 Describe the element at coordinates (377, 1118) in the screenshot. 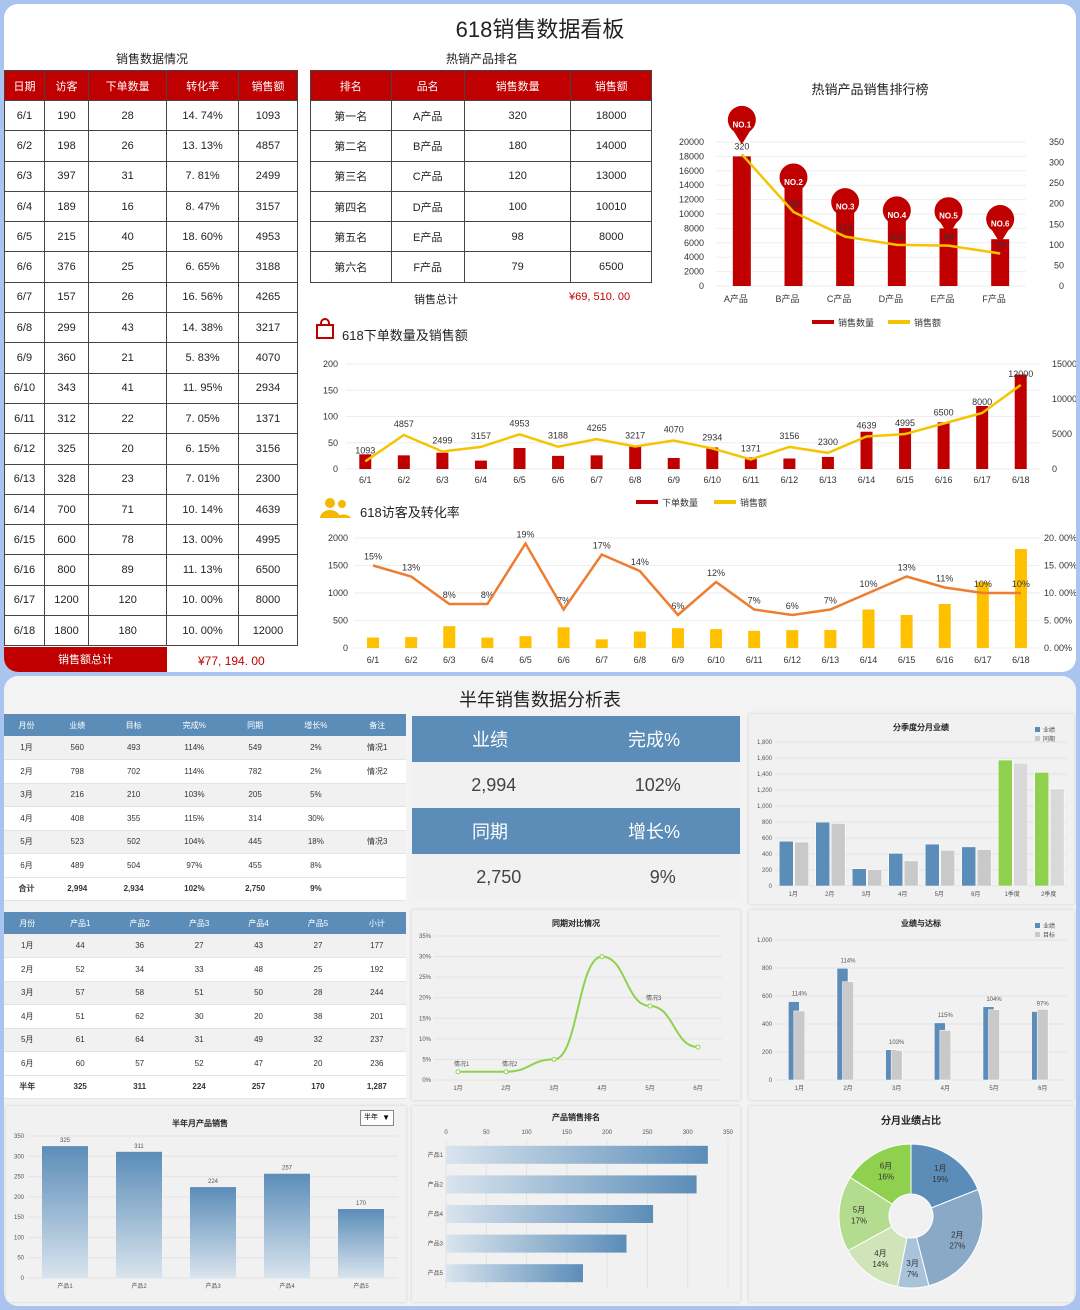

I see `period-dropdown: 半年 ▼` at that location.